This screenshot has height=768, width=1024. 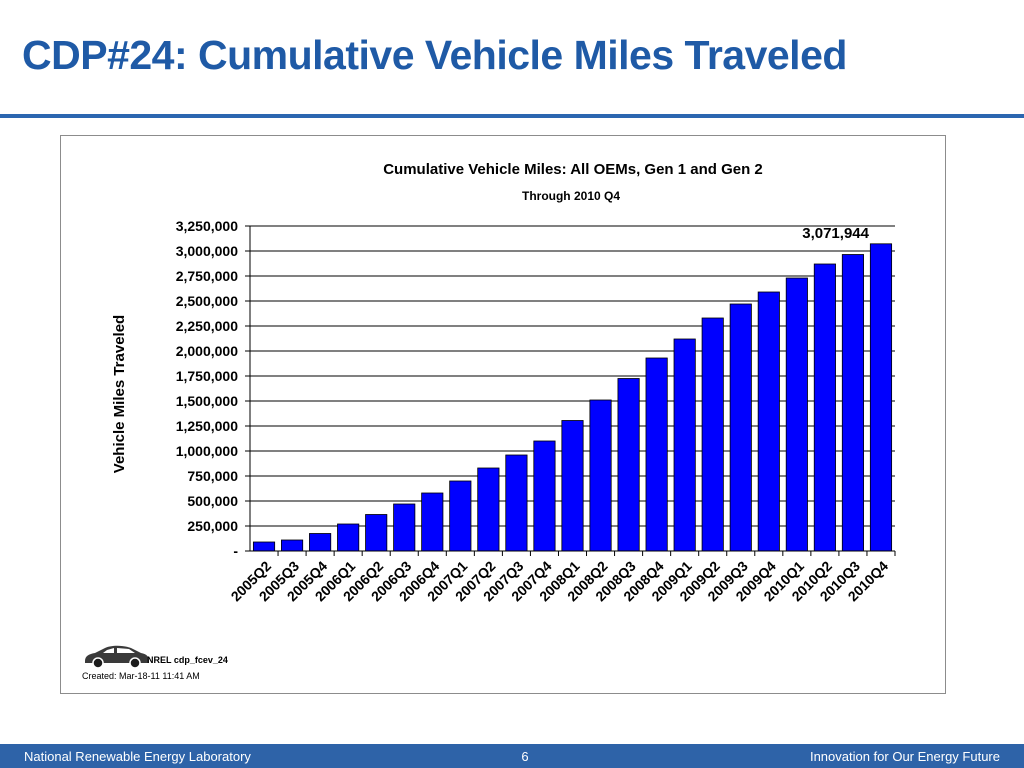 What do you see at coordinates (207, 426) in the screenshot?
I see `y-tick-label: 1,250,000` at bounding box center [207, 426].